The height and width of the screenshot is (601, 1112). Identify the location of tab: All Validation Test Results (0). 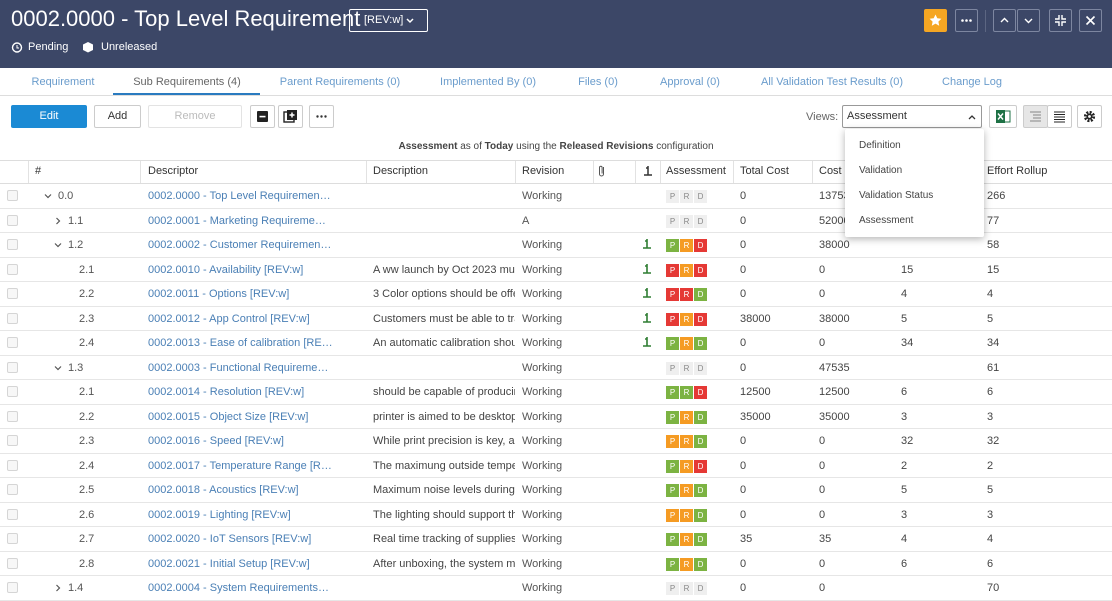
(832, 82).